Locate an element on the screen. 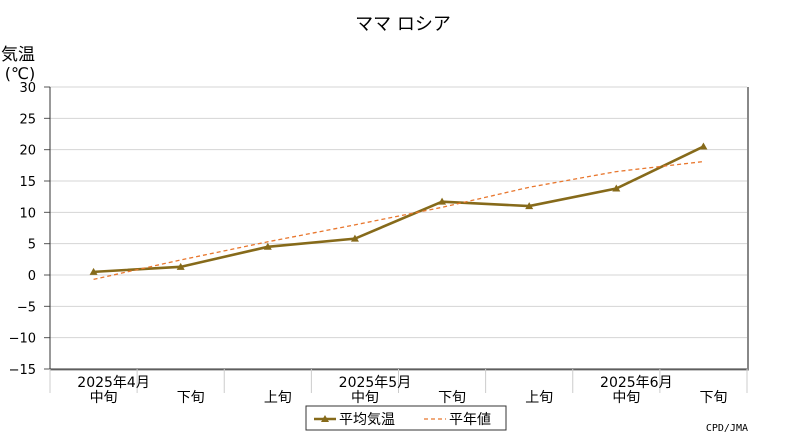 The height and width of the screenshot is (440, 800). y-tick-label: 0 is located at coordinates (32, 276).